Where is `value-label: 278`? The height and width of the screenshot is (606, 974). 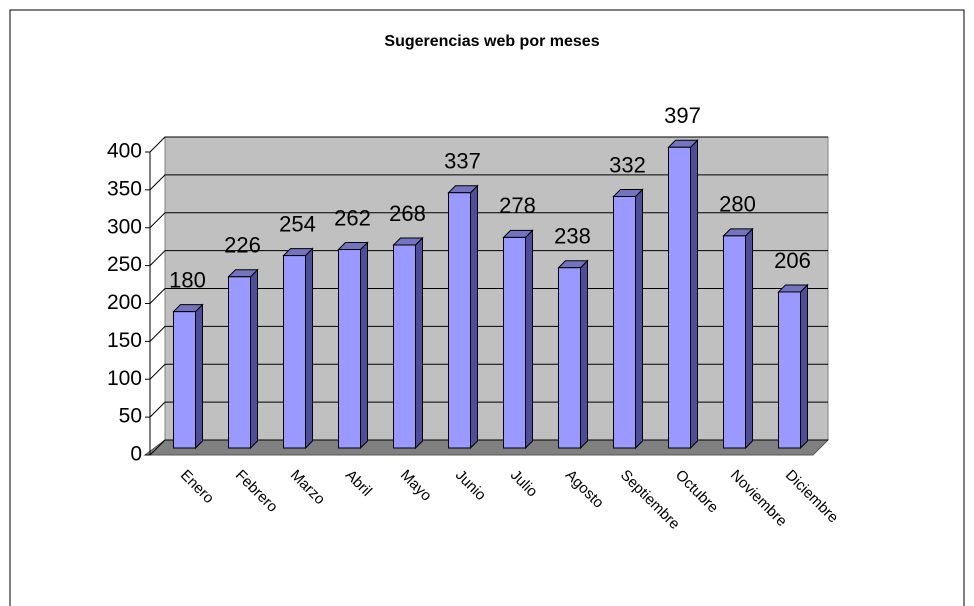
value-label: 278 is located at coordinates (517, 205).